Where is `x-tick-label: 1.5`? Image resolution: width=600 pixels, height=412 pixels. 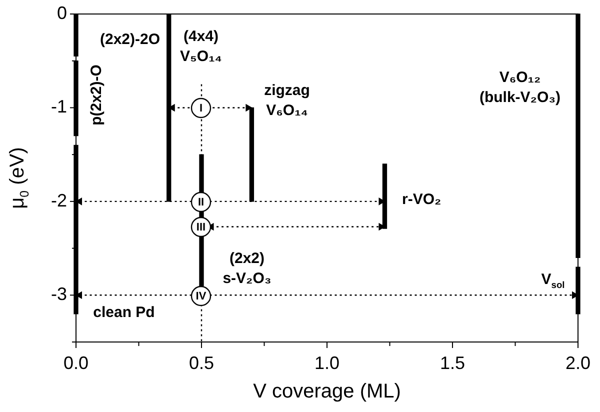 x-tick-label: 1.5 is located at coordinates (453, 362).